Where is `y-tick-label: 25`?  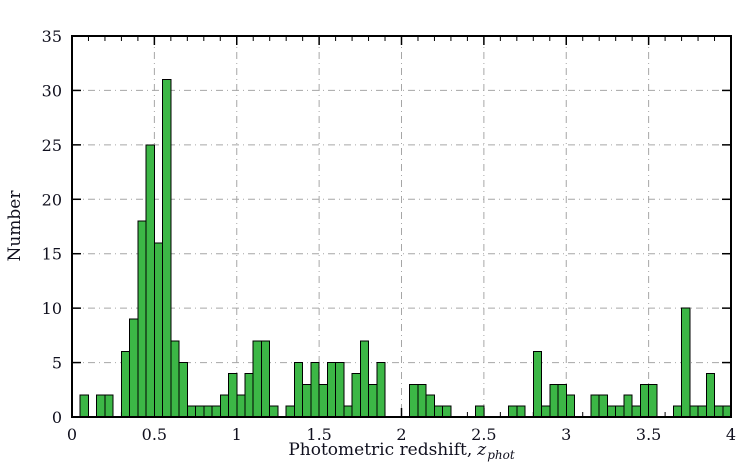 y-tick-label: 25 is located at coordinates (52, 145).